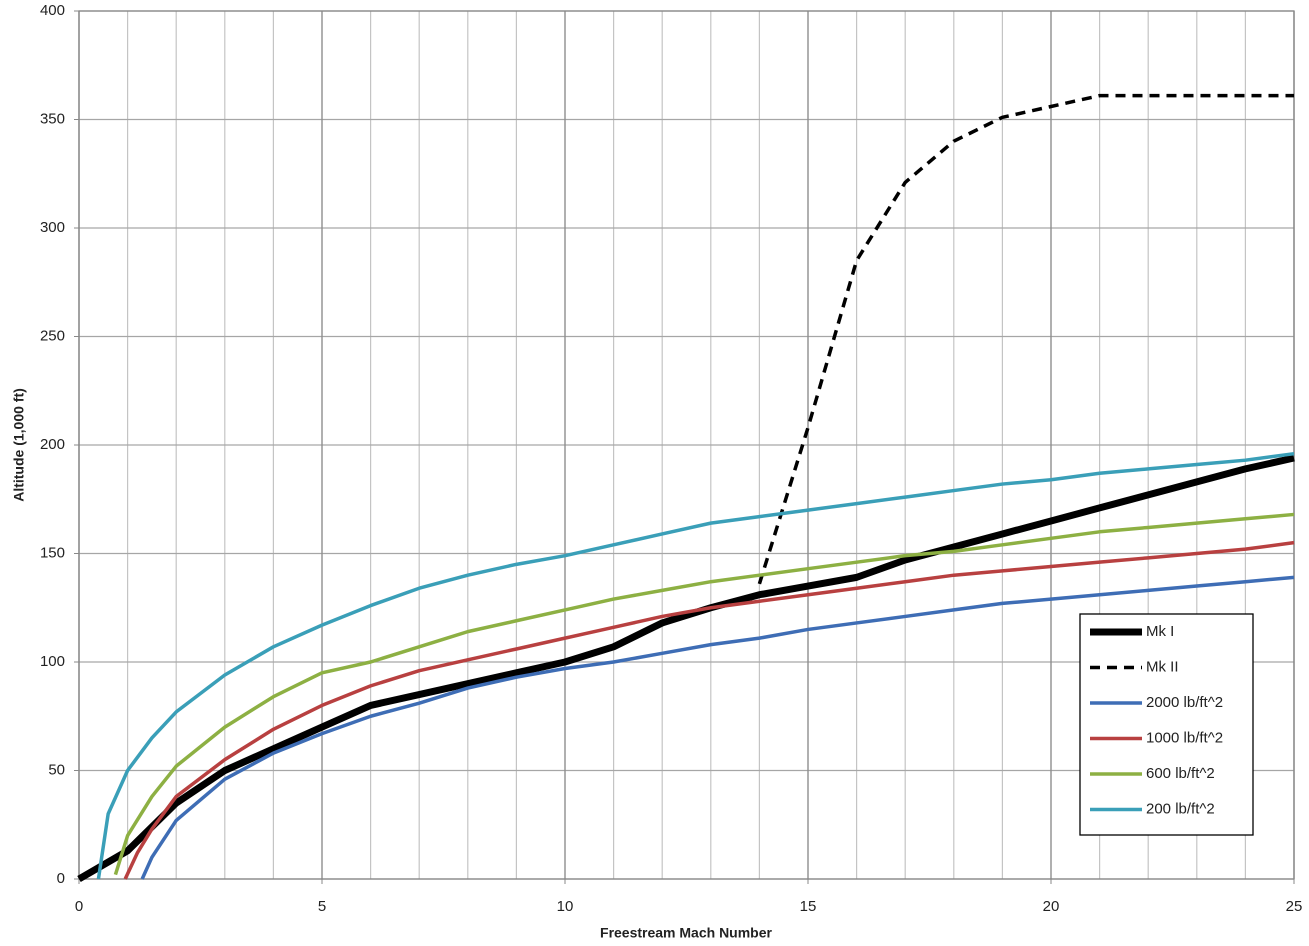 The height and width of the screenshot is (946, 1309). What do you see at coordinates (19, 445) in the screenshot?
I see `y-axis-title: Altitude (1,000 ft)` at bounding box center [19, 445].